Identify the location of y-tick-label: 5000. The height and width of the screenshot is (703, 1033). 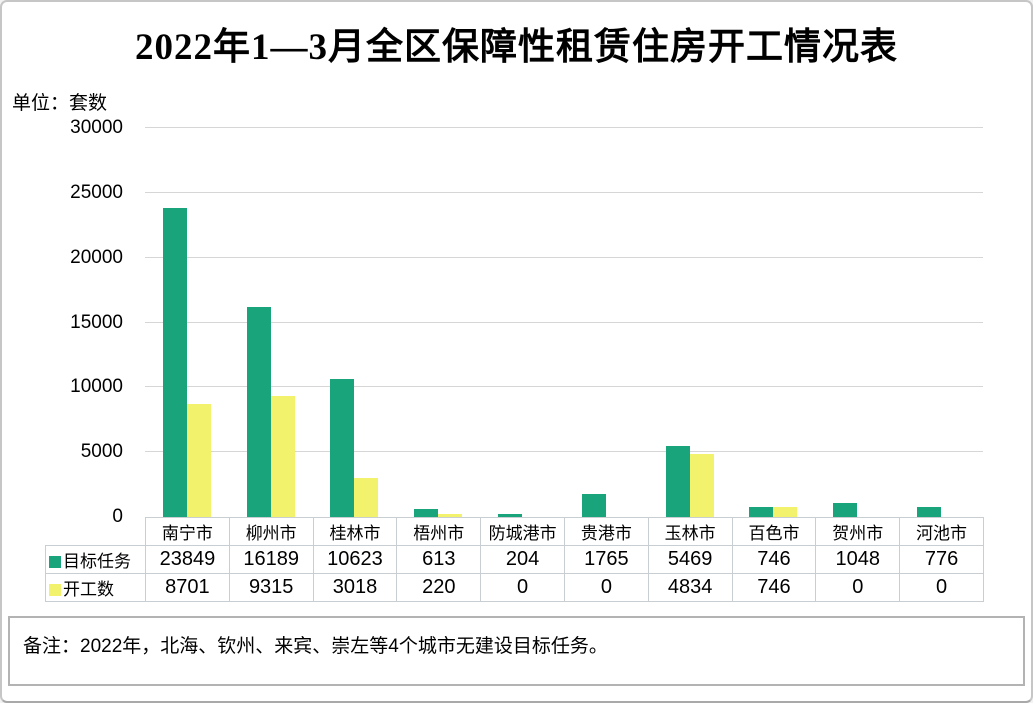
(101, 452).